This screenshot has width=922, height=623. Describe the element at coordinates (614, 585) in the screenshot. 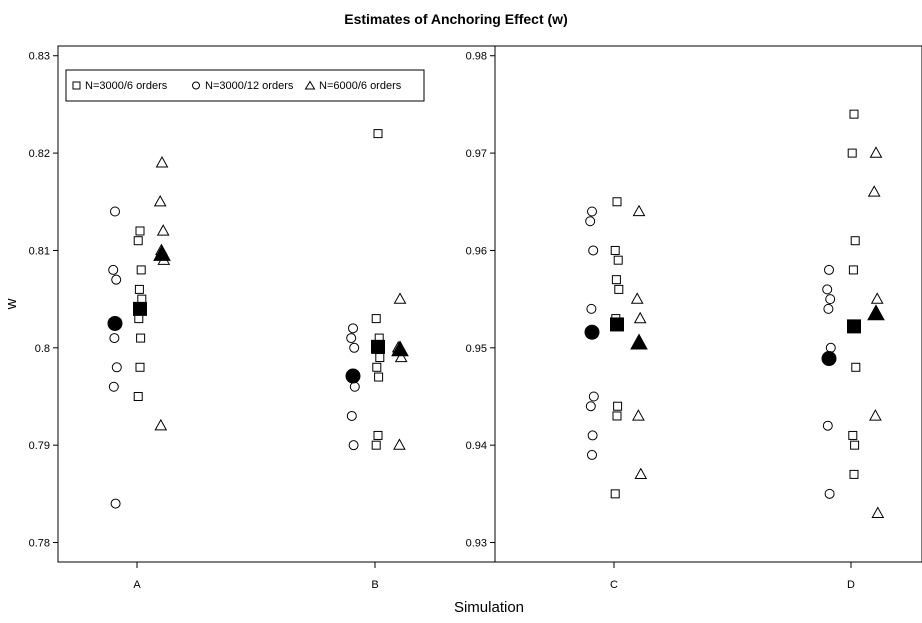

I see `x-tick-label-c: C` at that location.